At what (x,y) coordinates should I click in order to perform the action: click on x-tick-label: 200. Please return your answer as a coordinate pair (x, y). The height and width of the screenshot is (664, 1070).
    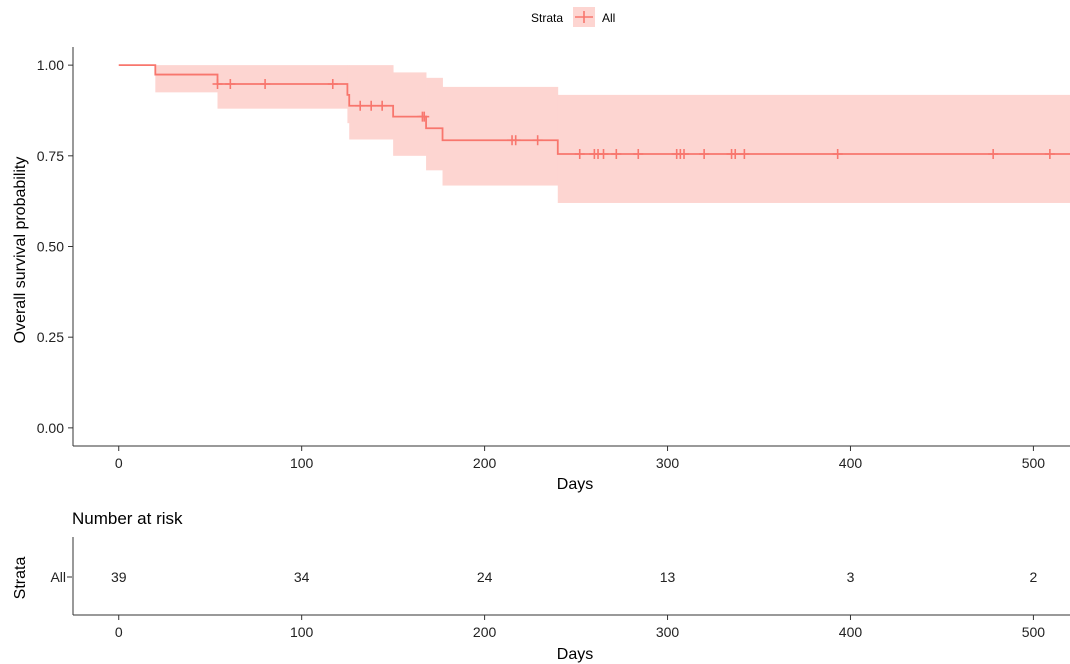
    Looking at the image, I should click on (485, 463).